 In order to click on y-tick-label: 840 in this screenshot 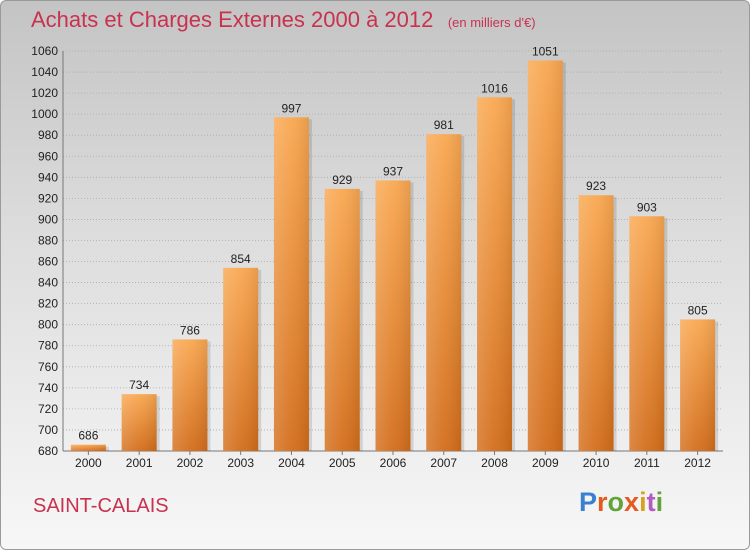, I will do `click(48, 283)`.